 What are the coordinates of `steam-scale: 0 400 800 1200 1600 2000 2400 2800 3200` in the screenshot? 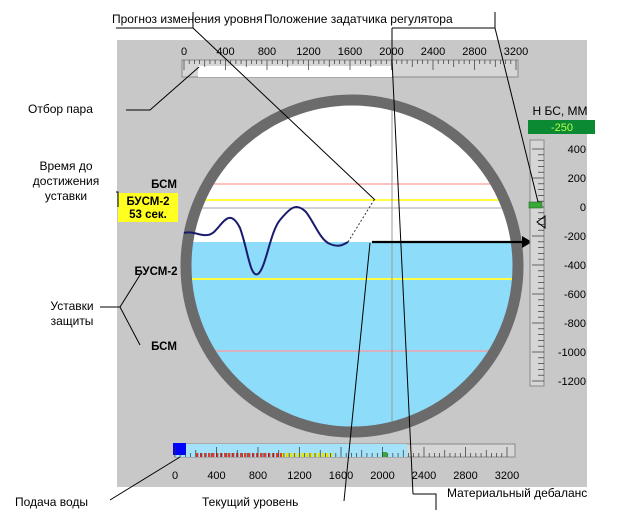 It's located at (354, 62).